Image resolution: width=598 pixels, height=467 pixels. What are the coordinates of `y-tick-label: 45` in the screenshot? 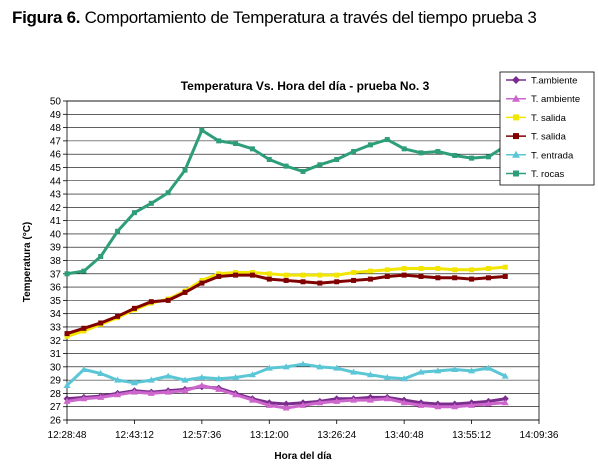 It's located at (56, 168).